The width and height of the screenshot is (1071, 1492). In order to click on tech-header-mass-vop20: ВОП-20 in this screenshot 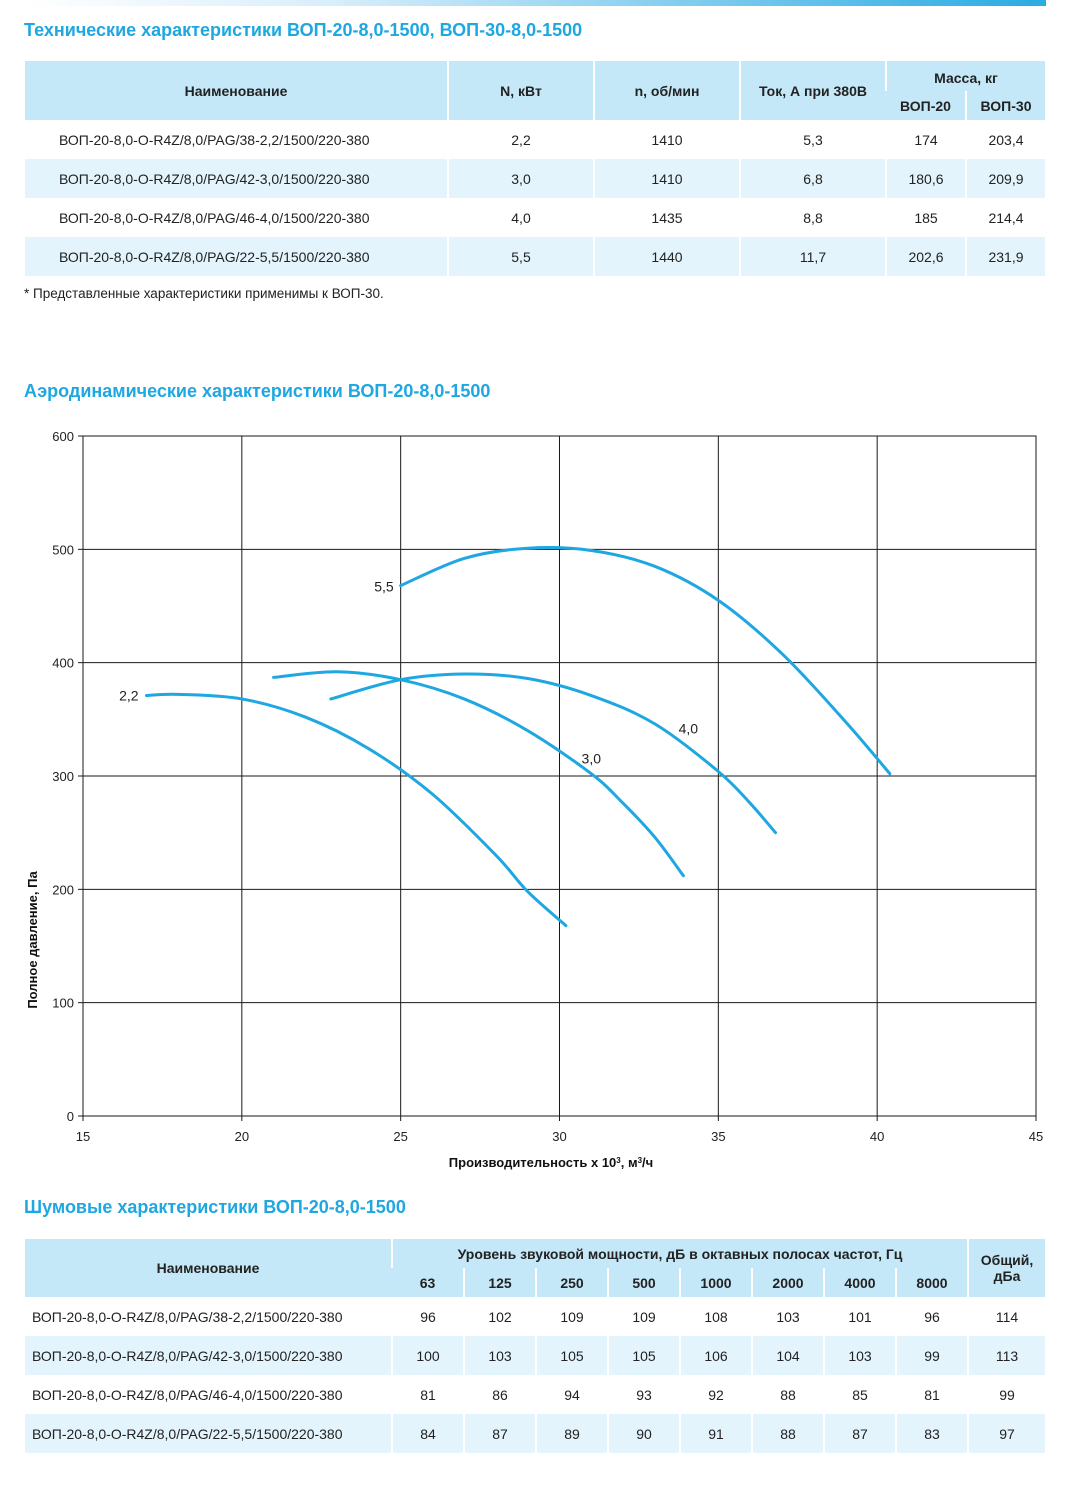, I will do `click(926, 105)`.